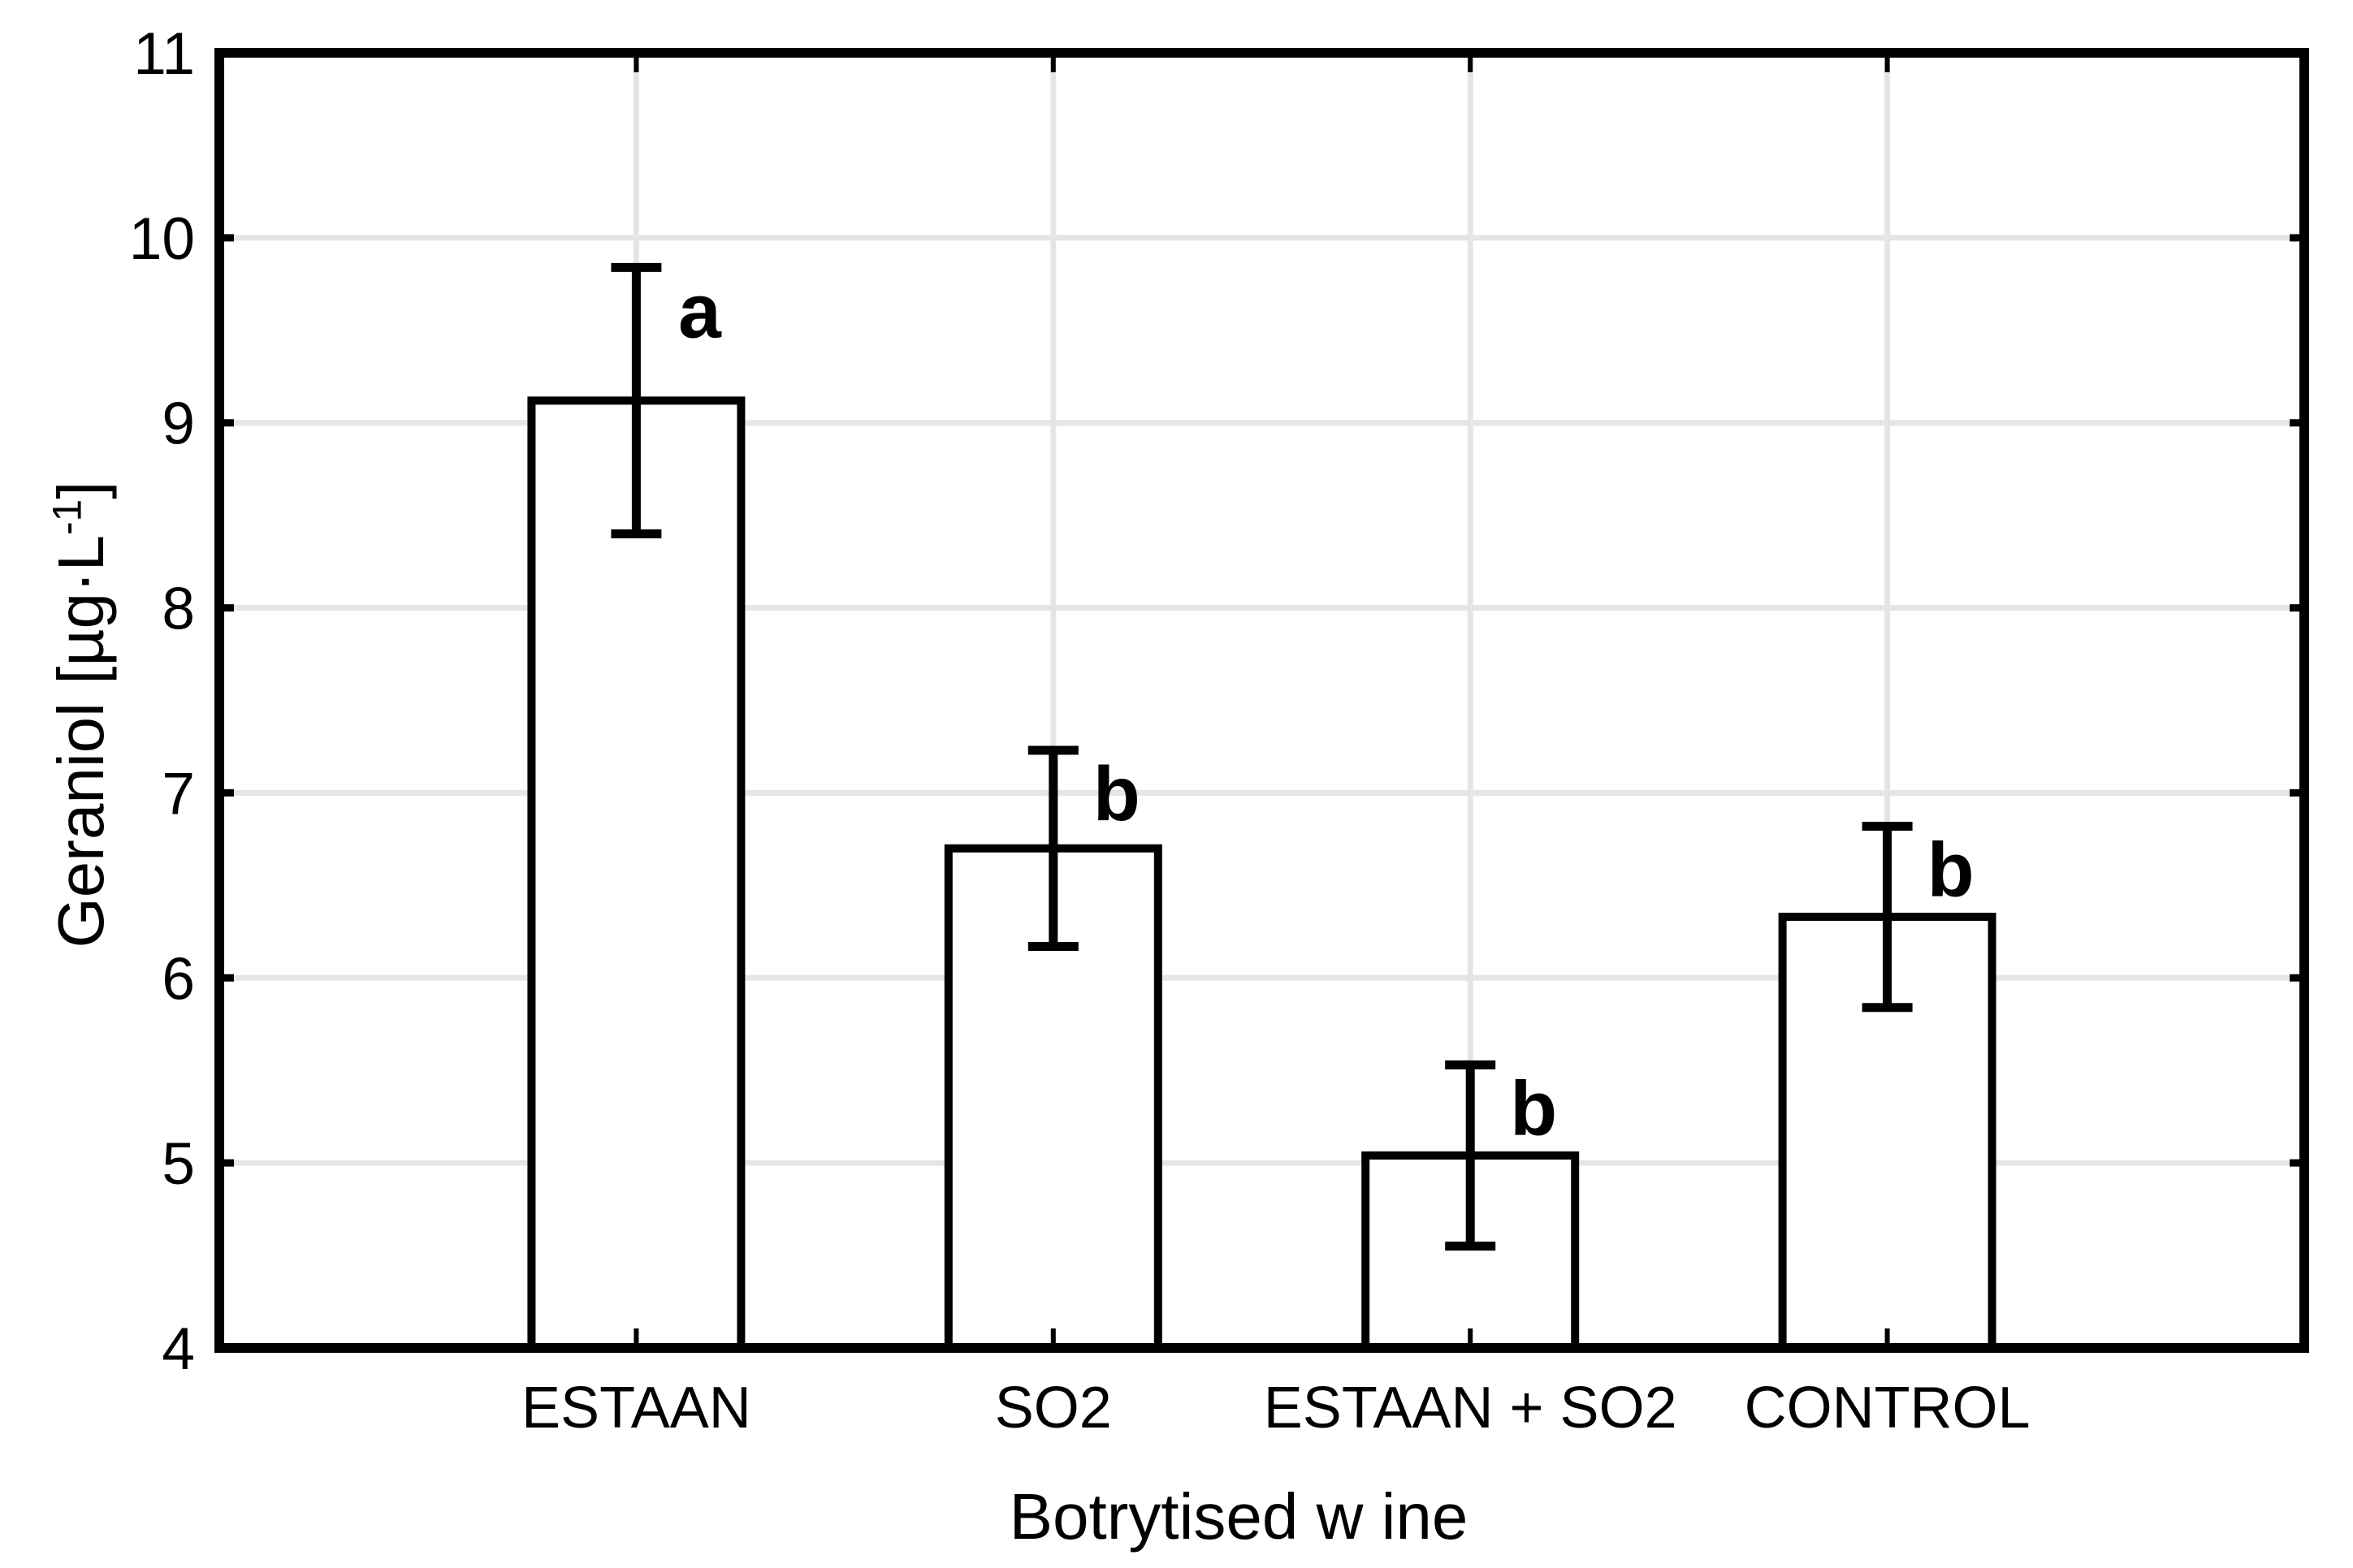 The height and width of the screenshot is (1568, 2353). I want to click on significance-letter-estaan: a, so click(700, 311).